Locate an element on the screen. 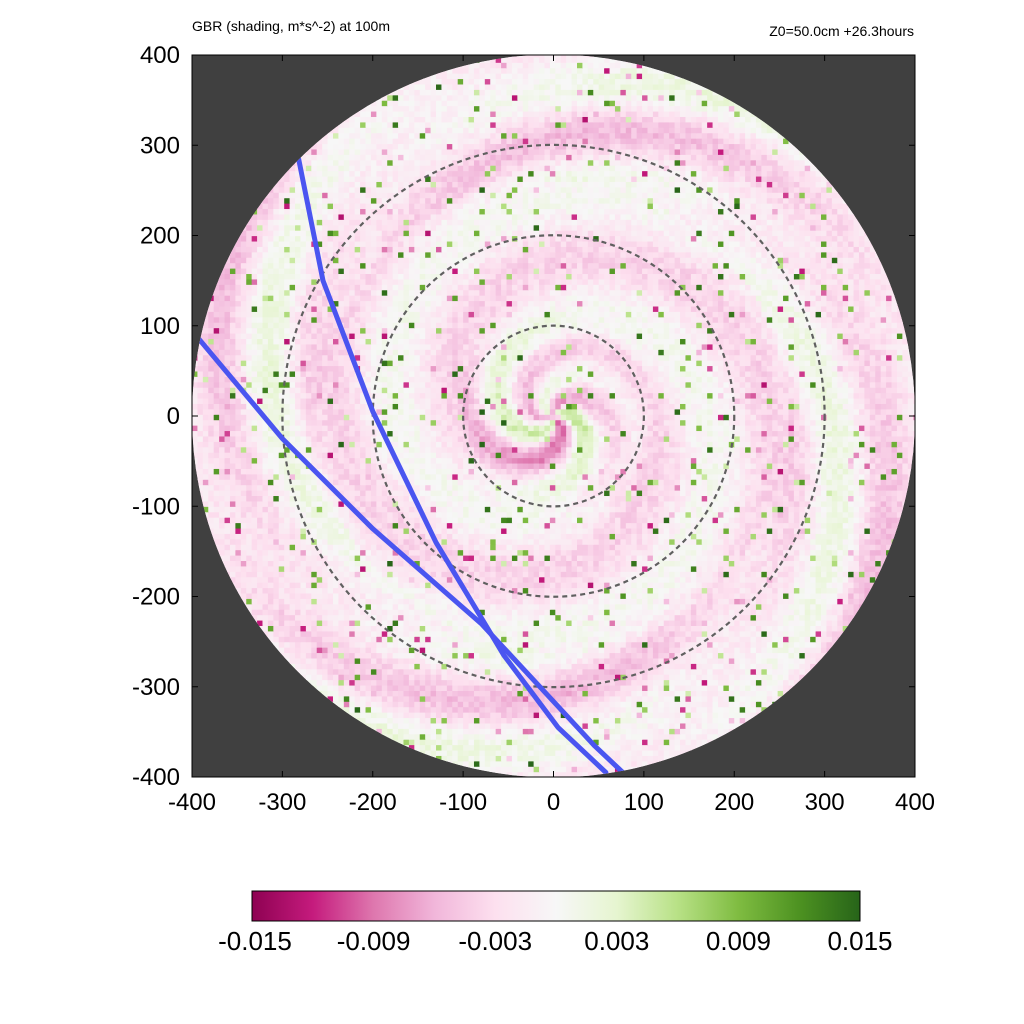 The image size is (1024, 1024). colorbar-tick-label: -0.015 is located at coordinates (255, 941).